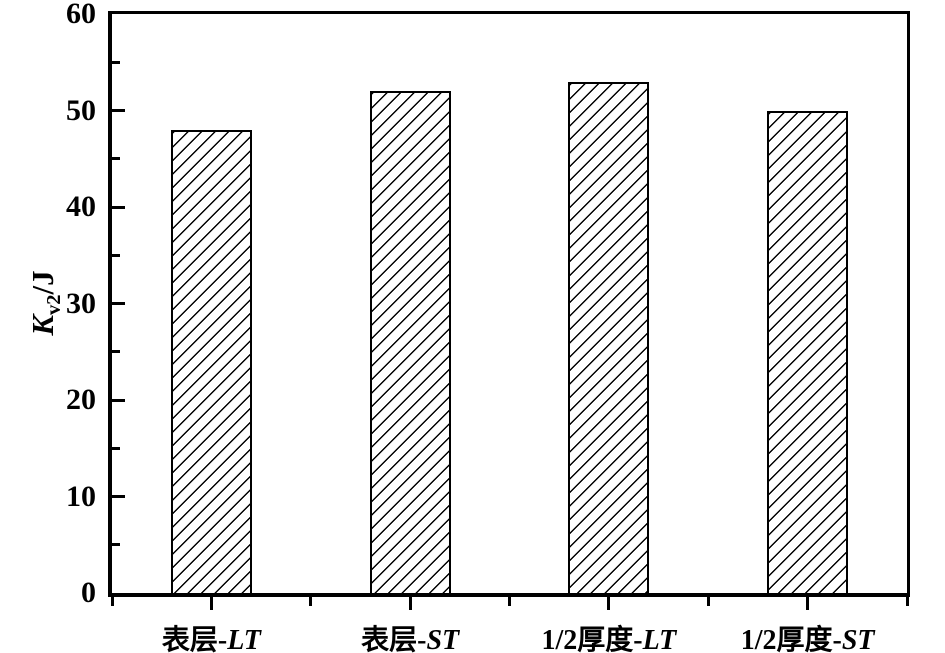 The height and width of the screenshot is (653, 945). What do you see at coordinates (81, 399) in the screenshot?
I see `y-tick-label: 20` at bounding box center [81, 399].